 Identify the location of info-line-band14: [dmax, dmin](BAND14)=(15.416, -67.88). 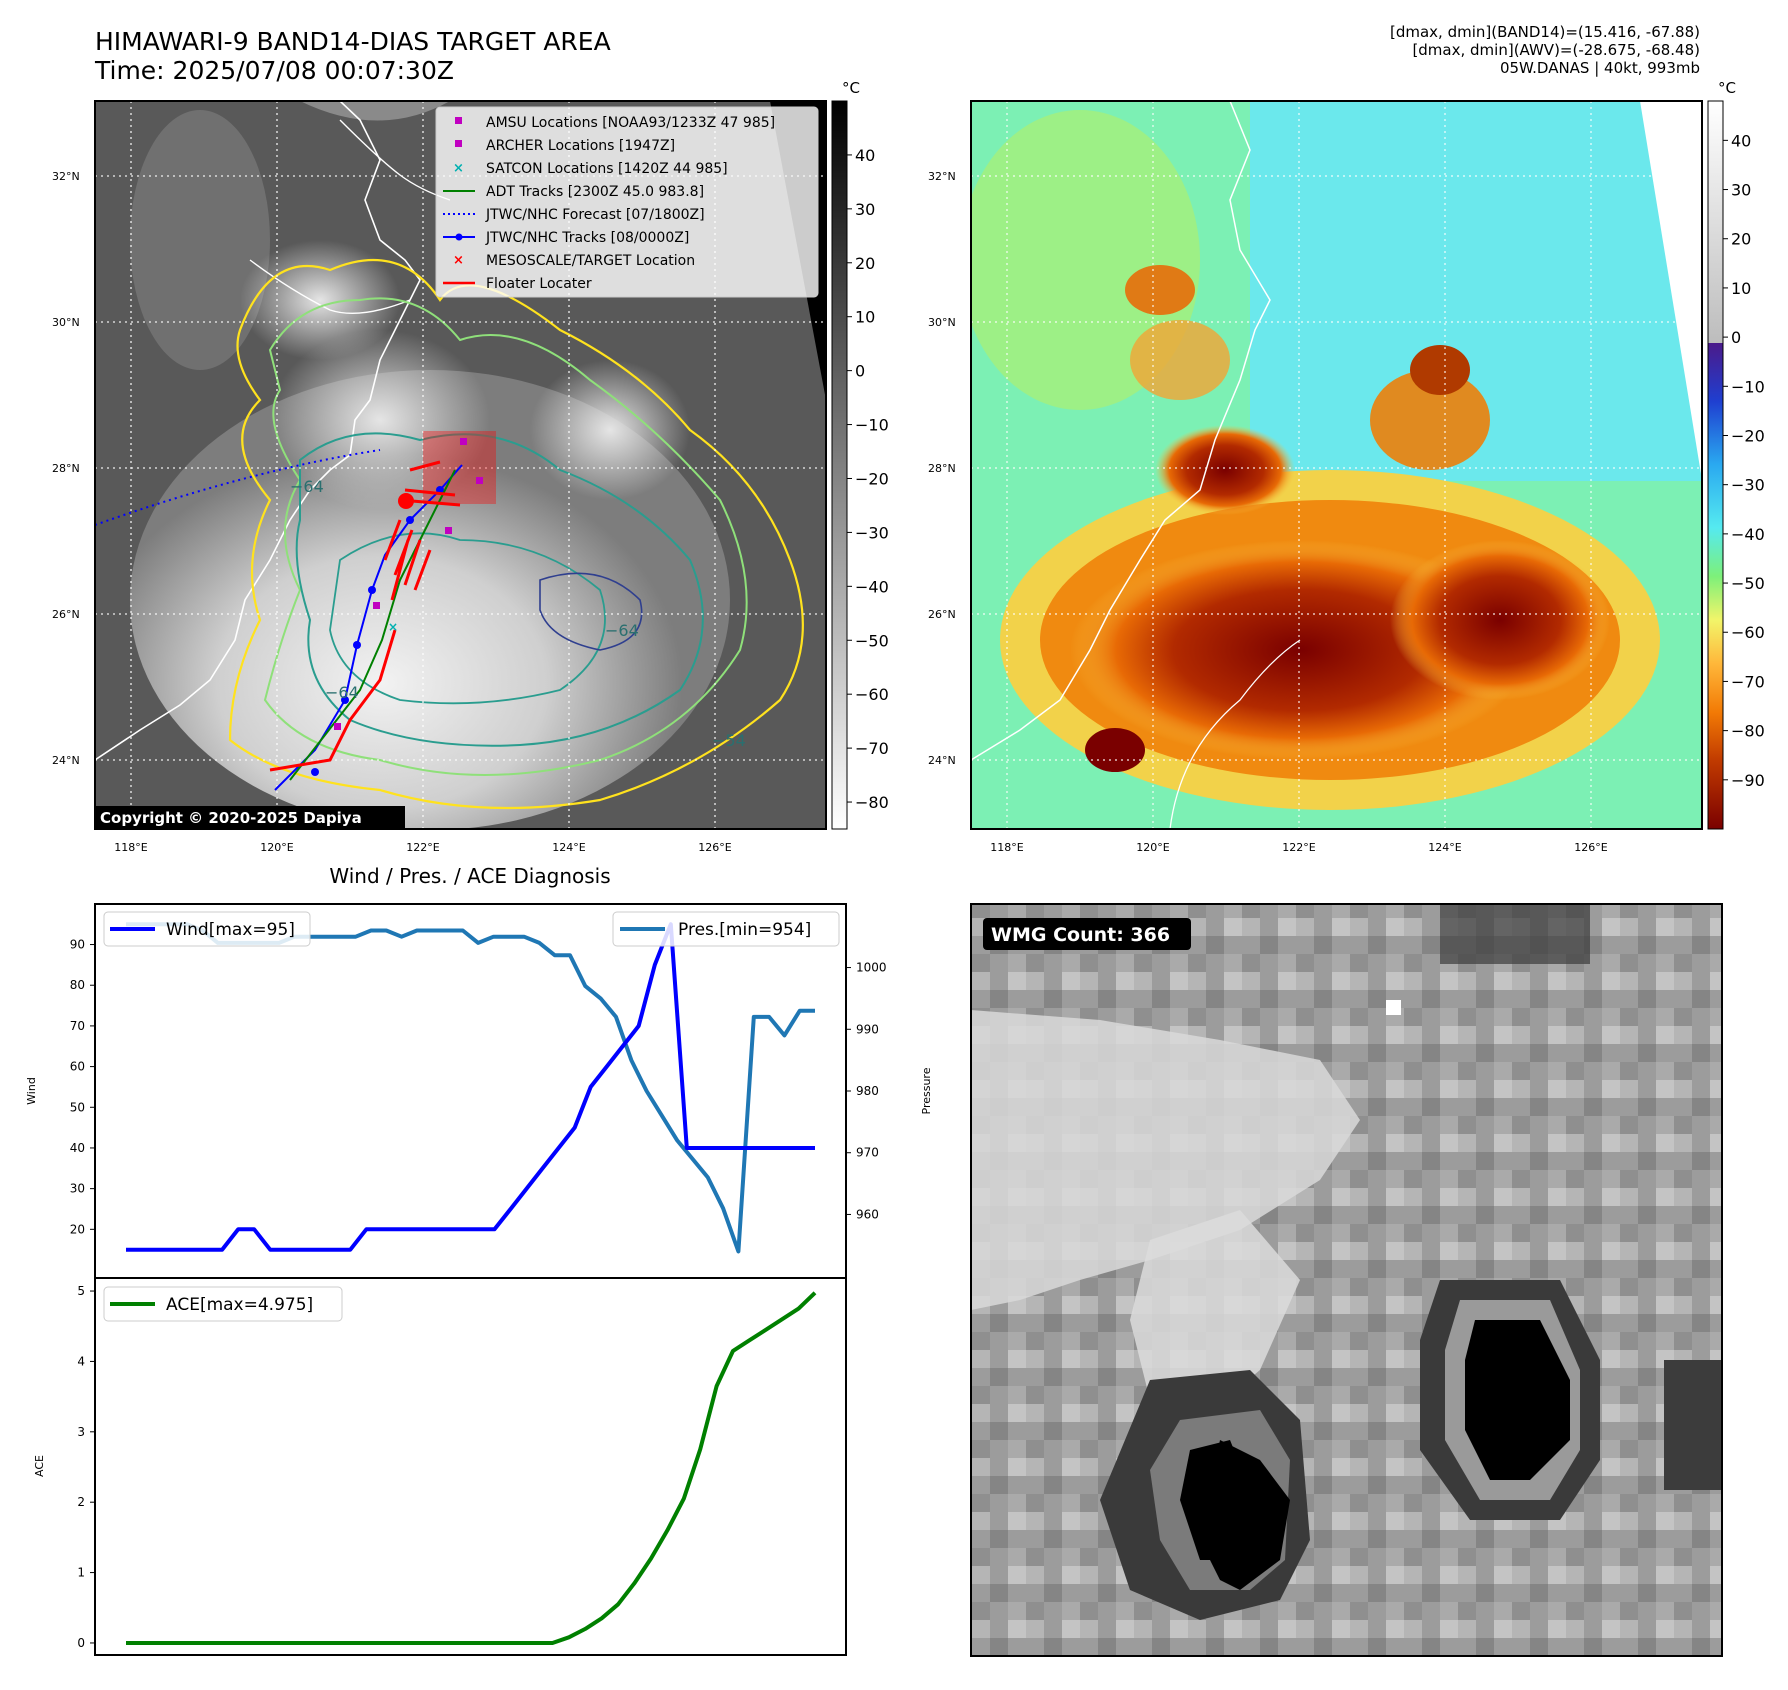
(1544, 32).